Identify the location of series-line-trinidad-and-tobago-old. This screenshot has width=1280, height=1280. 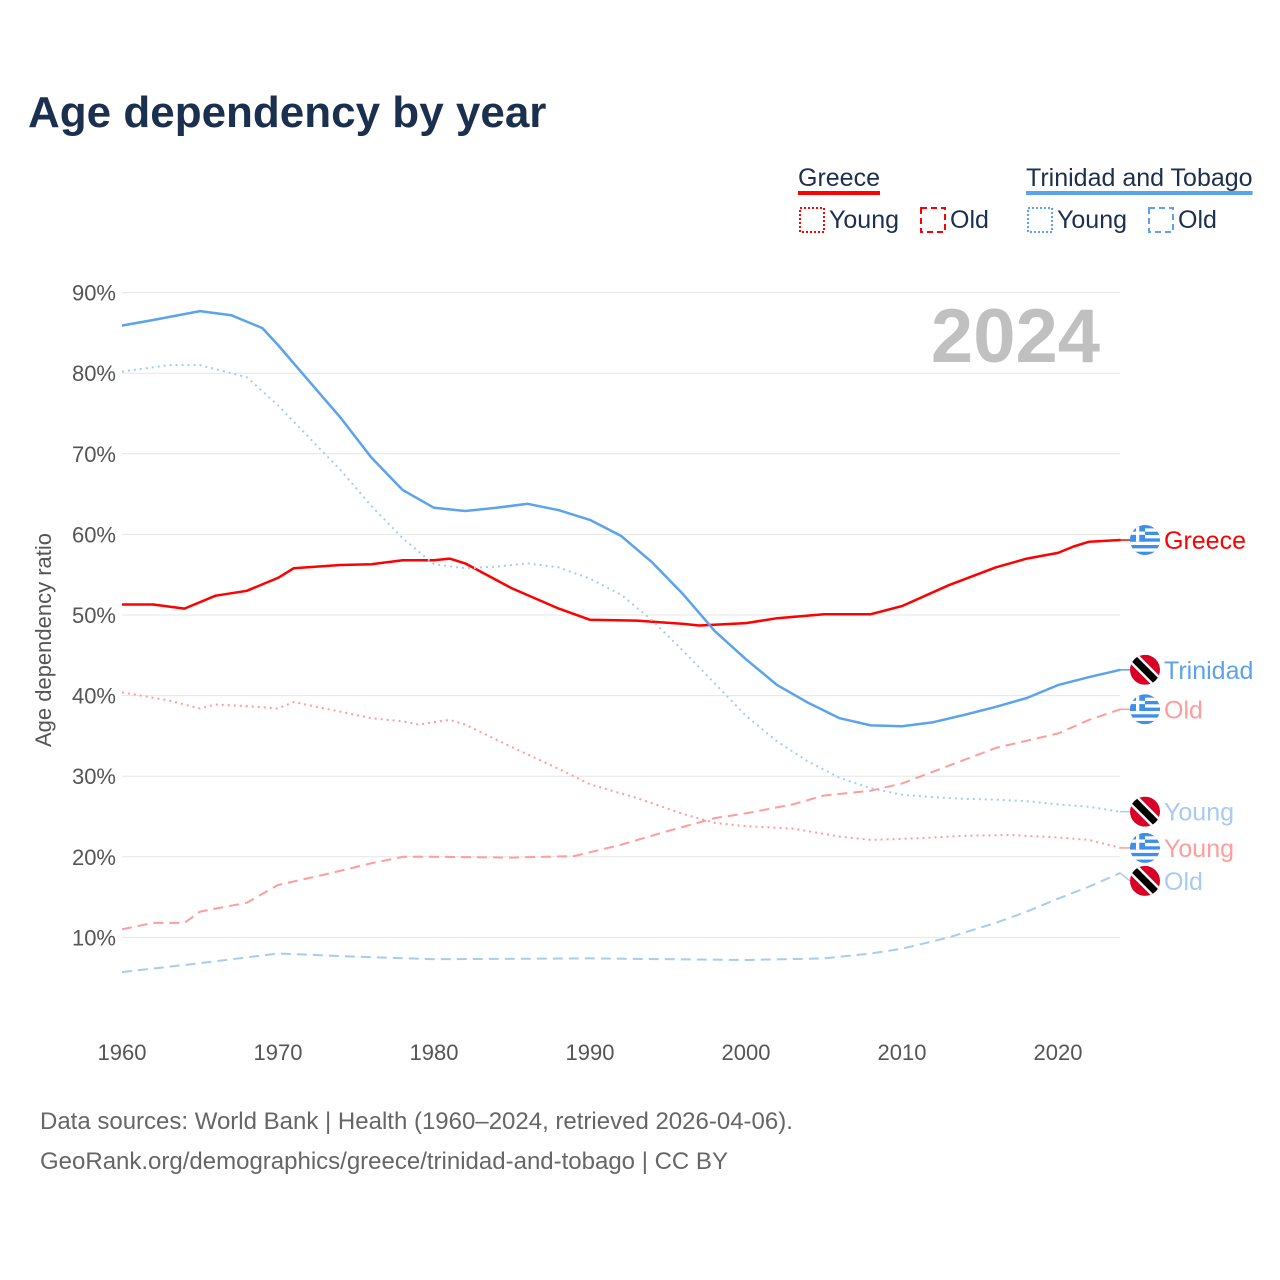
(621, 922).